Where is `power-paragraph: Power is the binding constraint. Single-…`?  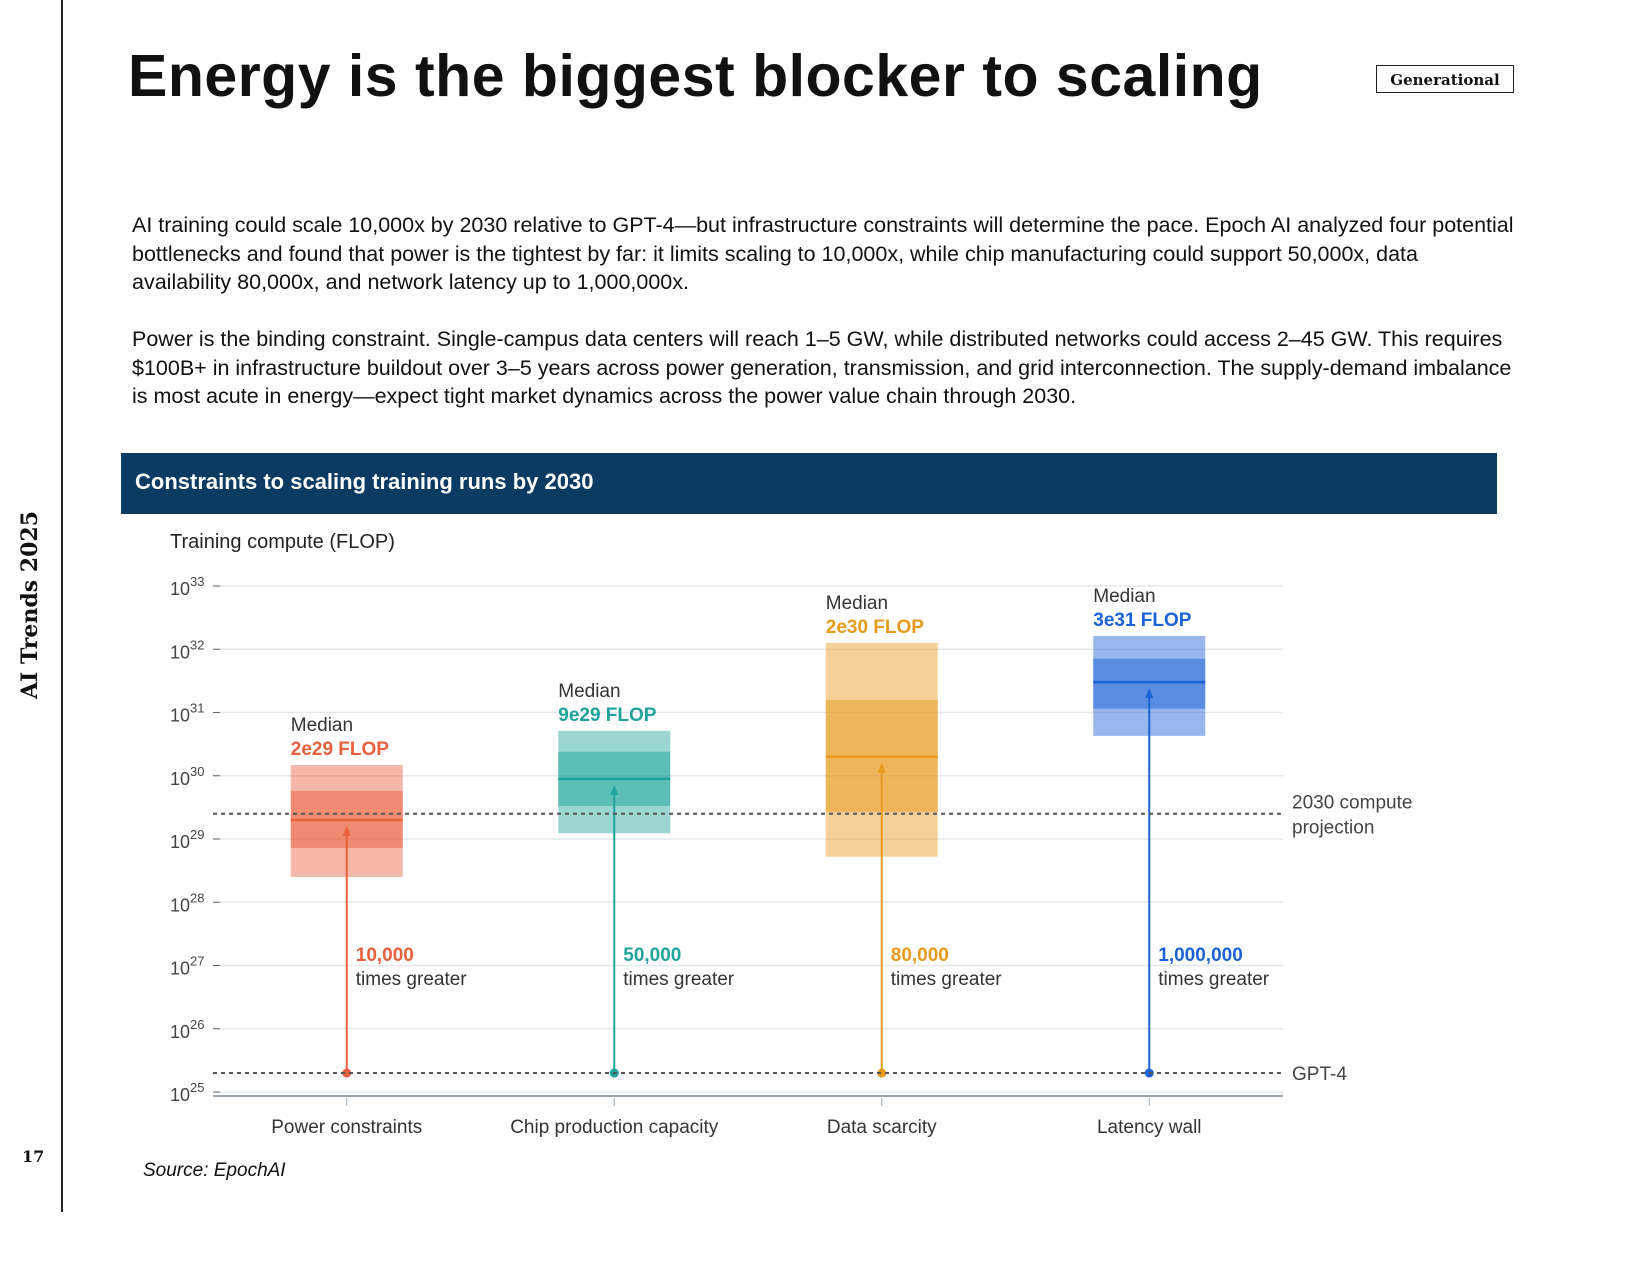 power-paragraph: Power is the binding constraint. Single-… is located at coordinates (822, 367).